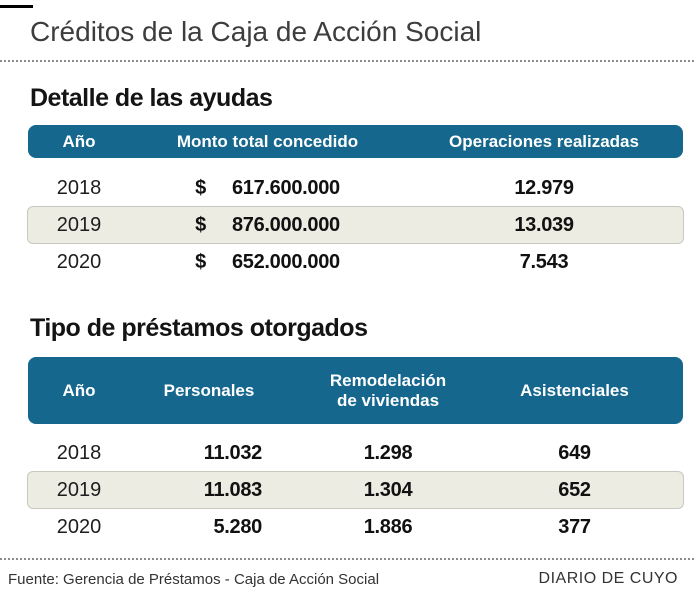 The height and width of the screenshot is (602, 694). Describe the element at coordinates (256, 31) in the screenshot. I see `page-title: Créditos de la Caja de Acción Social` at that location.